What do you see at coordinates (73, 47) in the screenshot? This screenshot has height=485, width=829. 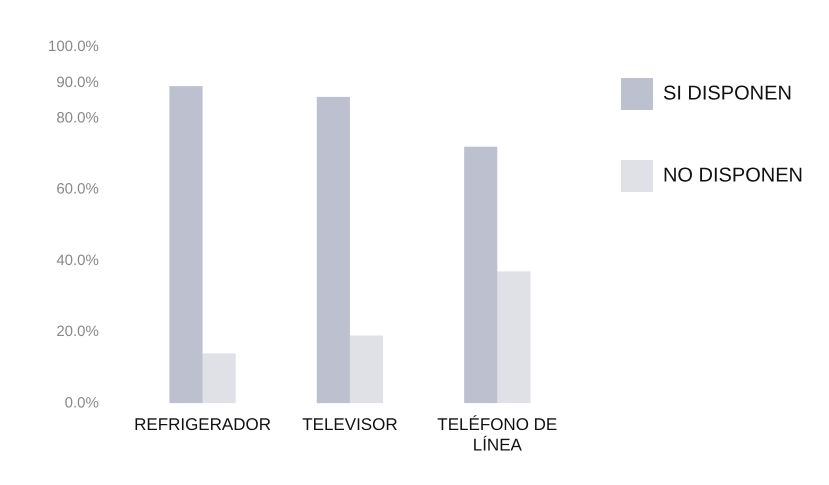 I see `y-tick-label: 100.0%` at bounding box center [73, 47].